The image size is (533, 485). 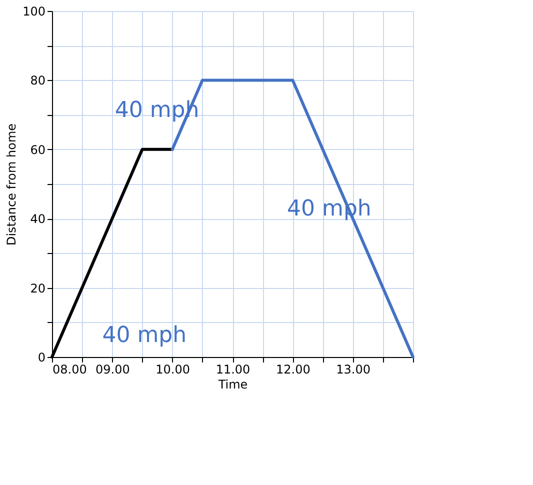 I want to click on y-tick-label: 40, so click(x=38, y=219).